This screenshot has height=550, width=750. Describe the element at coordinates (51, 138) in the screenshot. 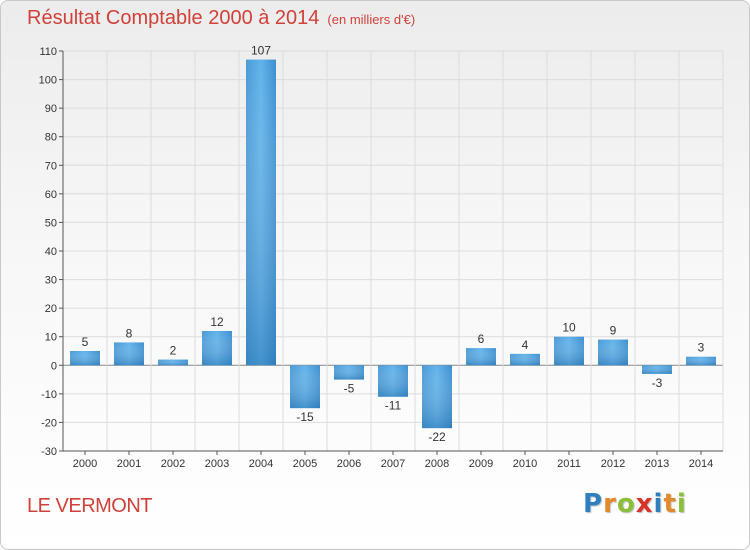

I see `y-tick-label: 80` at that location.